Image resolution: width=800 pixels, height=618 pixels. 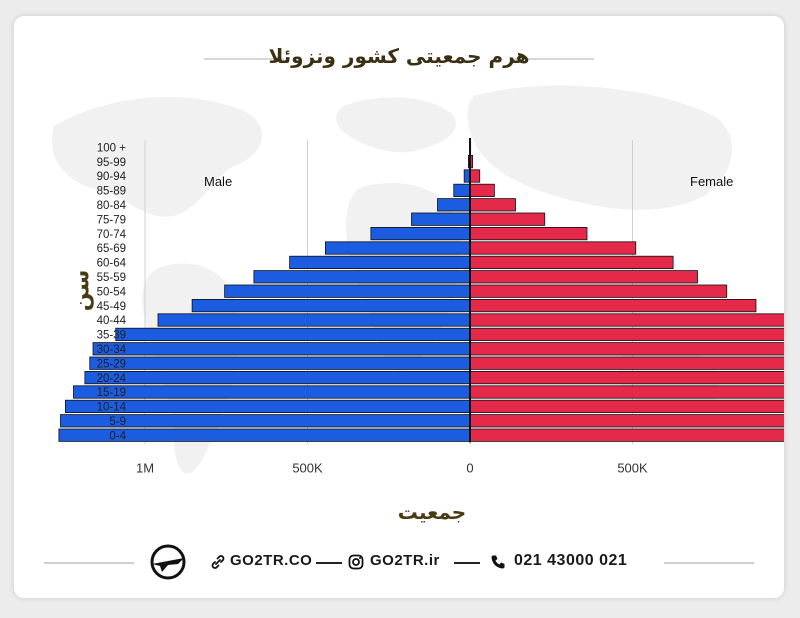 What do you see at coordinates (711, 181) in the screenshot?
I see `series-label-female: Female` at bounding box center [711, 181].